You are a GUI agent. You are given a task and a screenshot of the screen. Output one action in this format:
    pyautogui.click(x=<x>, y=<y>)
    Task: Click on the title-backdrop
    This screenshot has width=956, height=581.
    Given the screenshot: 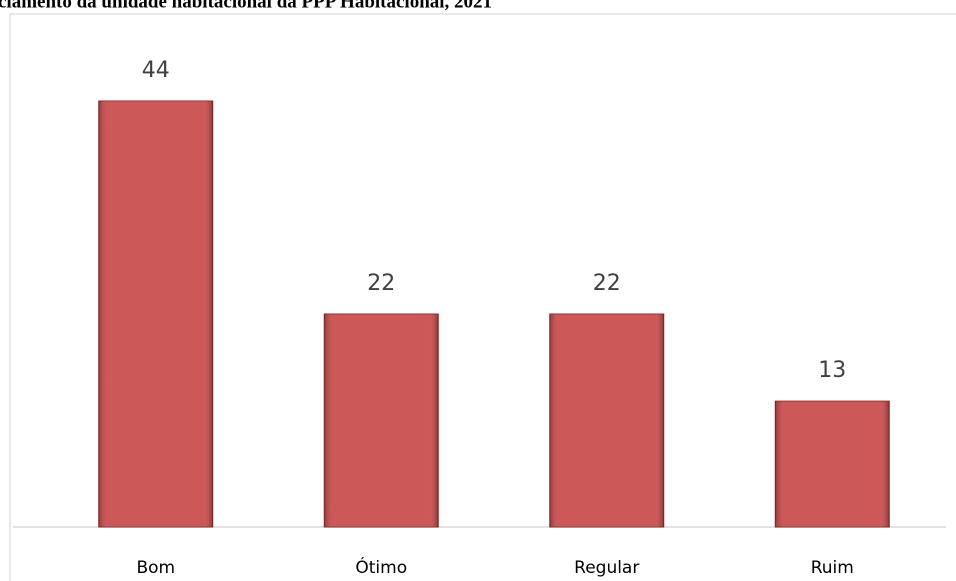 What is the action you would take?
    pyautogui.click(x=478, y=6)
    